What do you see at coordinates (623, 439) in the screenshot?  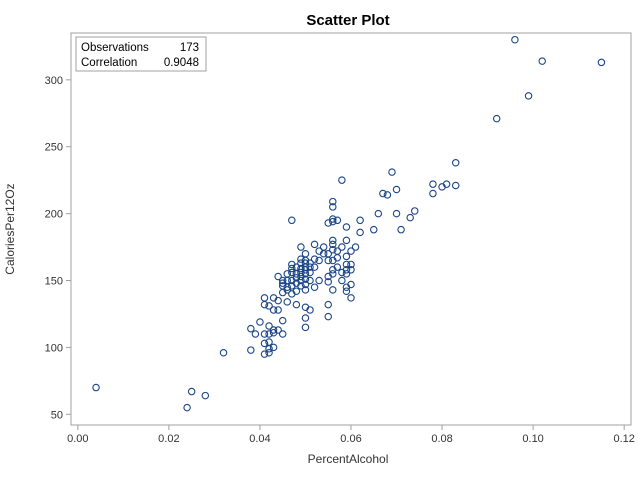 I see `x-tick-label: 0.12` at bounding box center [623, 439].